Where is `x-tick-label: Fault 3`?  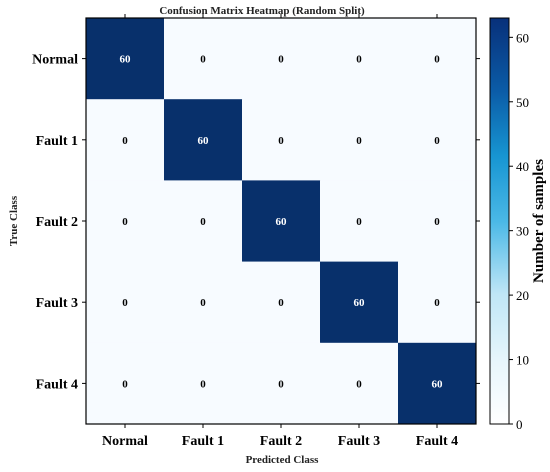
x-tick-label: Fault 3 is located at coordinates (359, 441).